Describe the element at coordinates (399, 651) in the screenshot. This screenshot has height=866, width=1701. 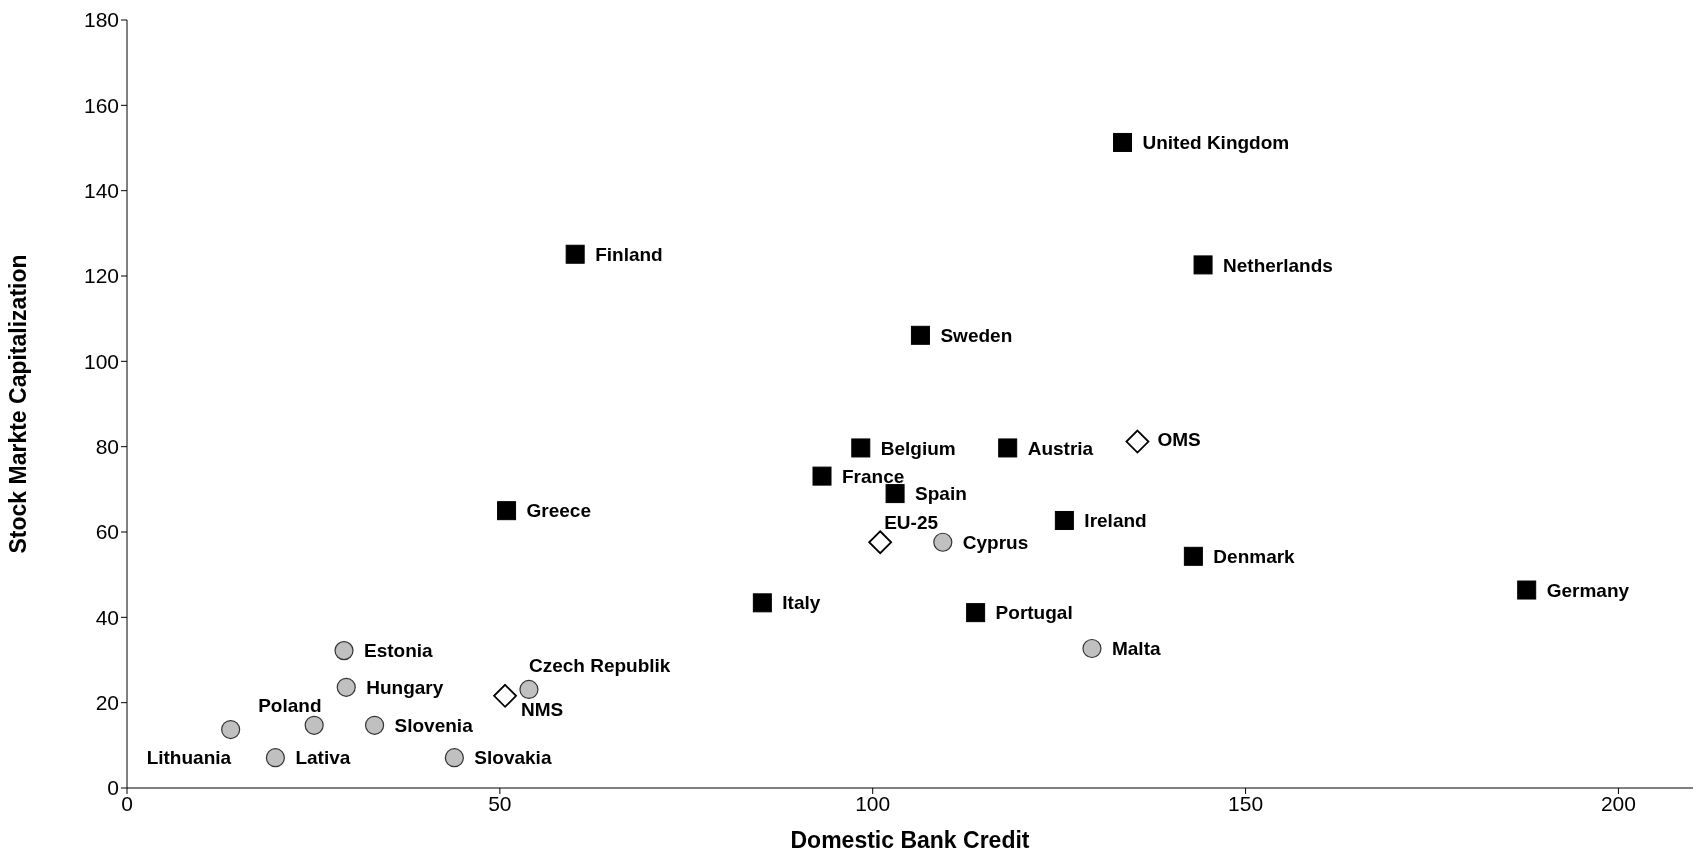
I see `annotation: Estonia` at that location.